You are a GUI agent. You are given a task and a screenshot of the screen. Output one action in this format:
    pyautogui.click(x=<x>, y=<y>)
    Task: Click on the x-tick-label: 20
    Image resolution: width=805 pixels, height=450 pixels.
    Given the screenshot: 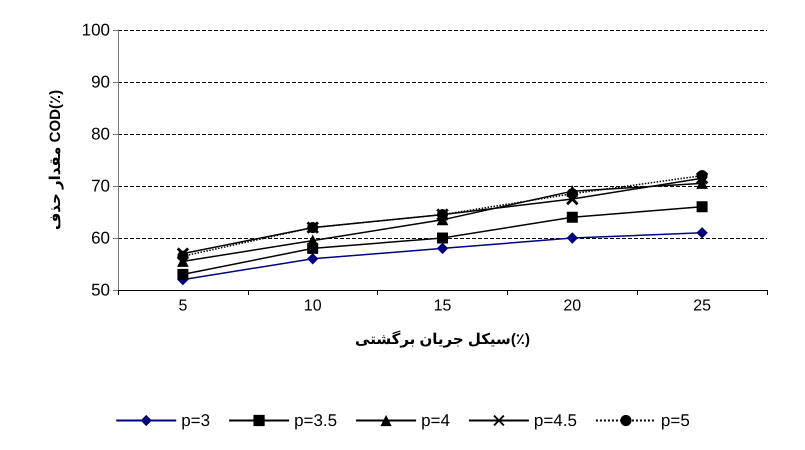 What is the action you would take?
    pyautogui.click(x=572, y=306)
    